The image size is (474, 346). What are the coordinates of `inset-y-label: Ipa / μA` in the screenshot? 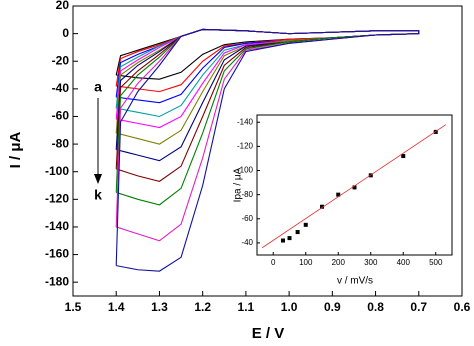 It's located at (238, 184).